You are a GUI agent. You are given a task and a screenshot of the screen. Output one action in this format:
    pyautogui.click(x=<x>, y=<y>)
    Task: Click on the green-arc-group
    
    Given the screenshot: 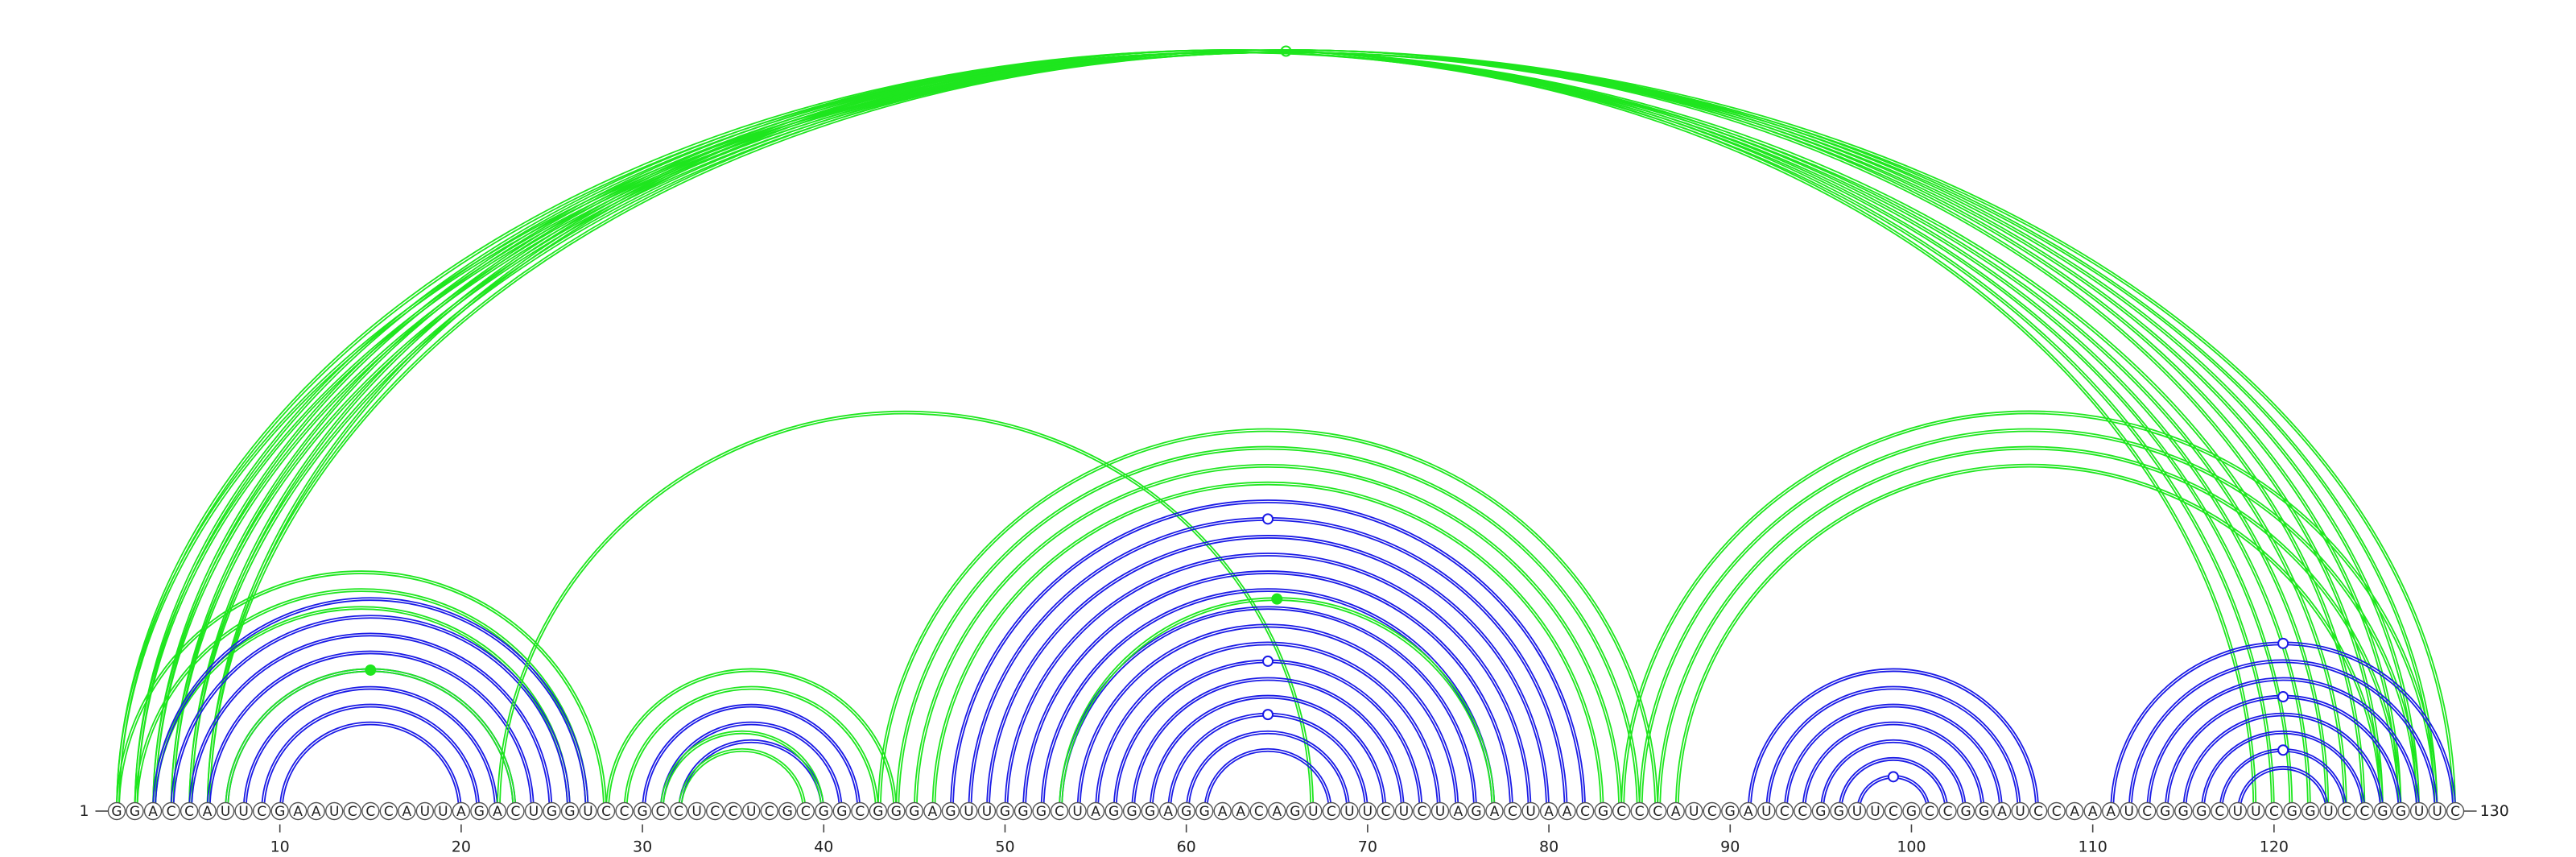 What is the action you would take?
    pyautogui.click(x=742, y=771)
    